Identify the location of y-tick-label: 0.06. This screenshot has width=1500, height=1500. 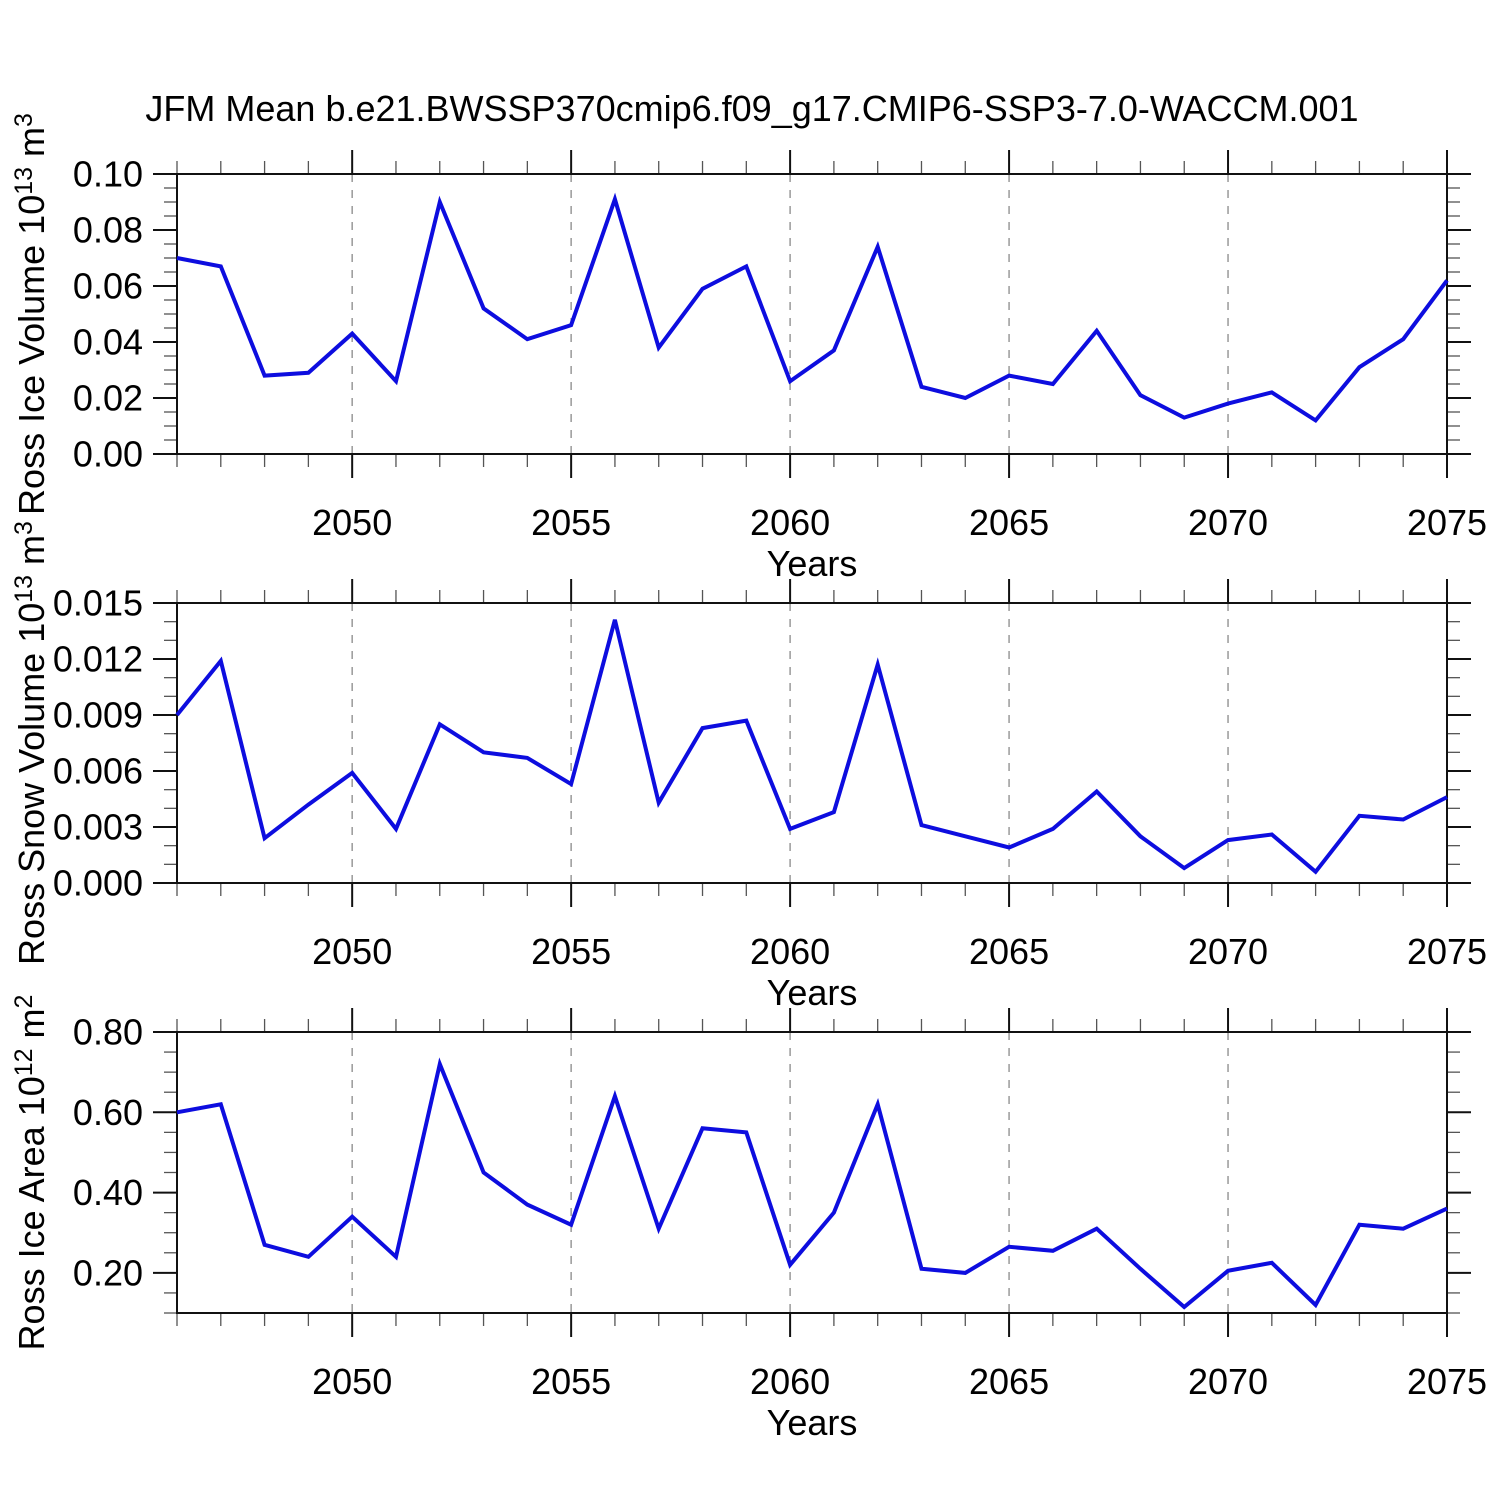
(108, 286).